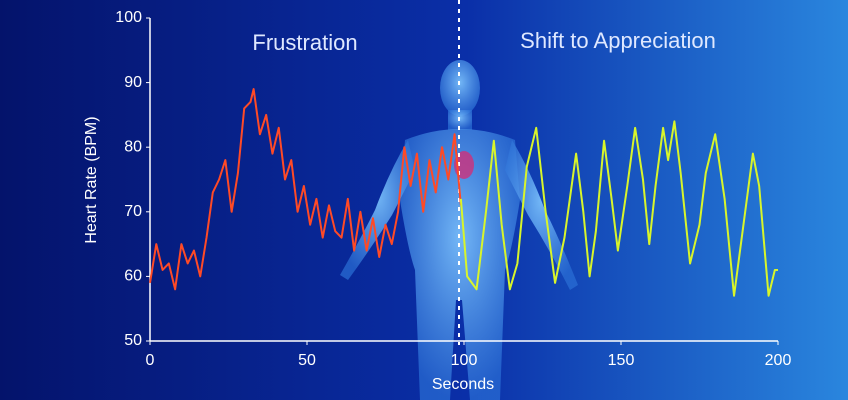 The height and width of the screenshot is (400, 848). Describe the element at coordinates (463, 384) in the screenshot. I see `x-axis-label: Seconds` at that location.